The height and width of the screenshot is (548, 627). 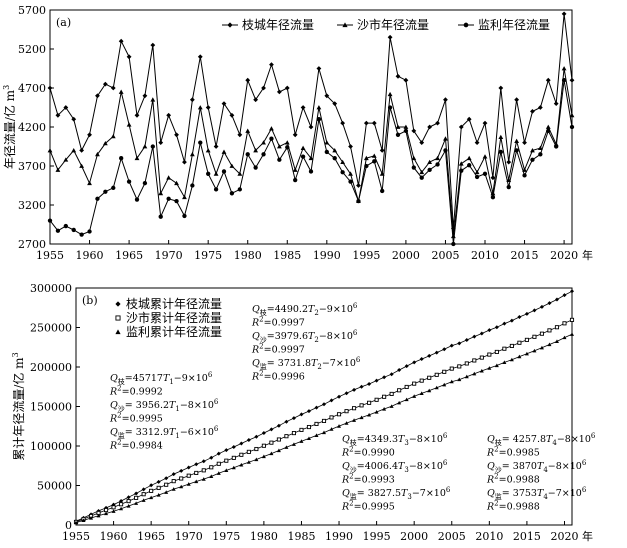 What do you see at coordinates (485, 255) in the screenshot?
I see `x-tick-label: 2010` at bounding box center [485, 255].